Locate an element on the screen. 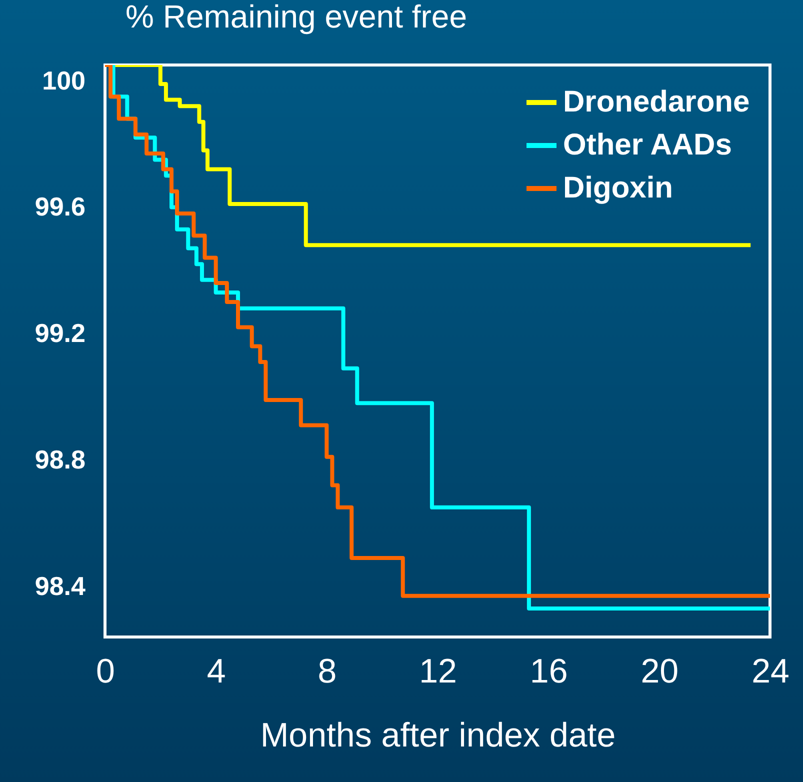 This screenshot has height=782, width=803. legend-label: Other AADs is located at coordinates (647, 145).